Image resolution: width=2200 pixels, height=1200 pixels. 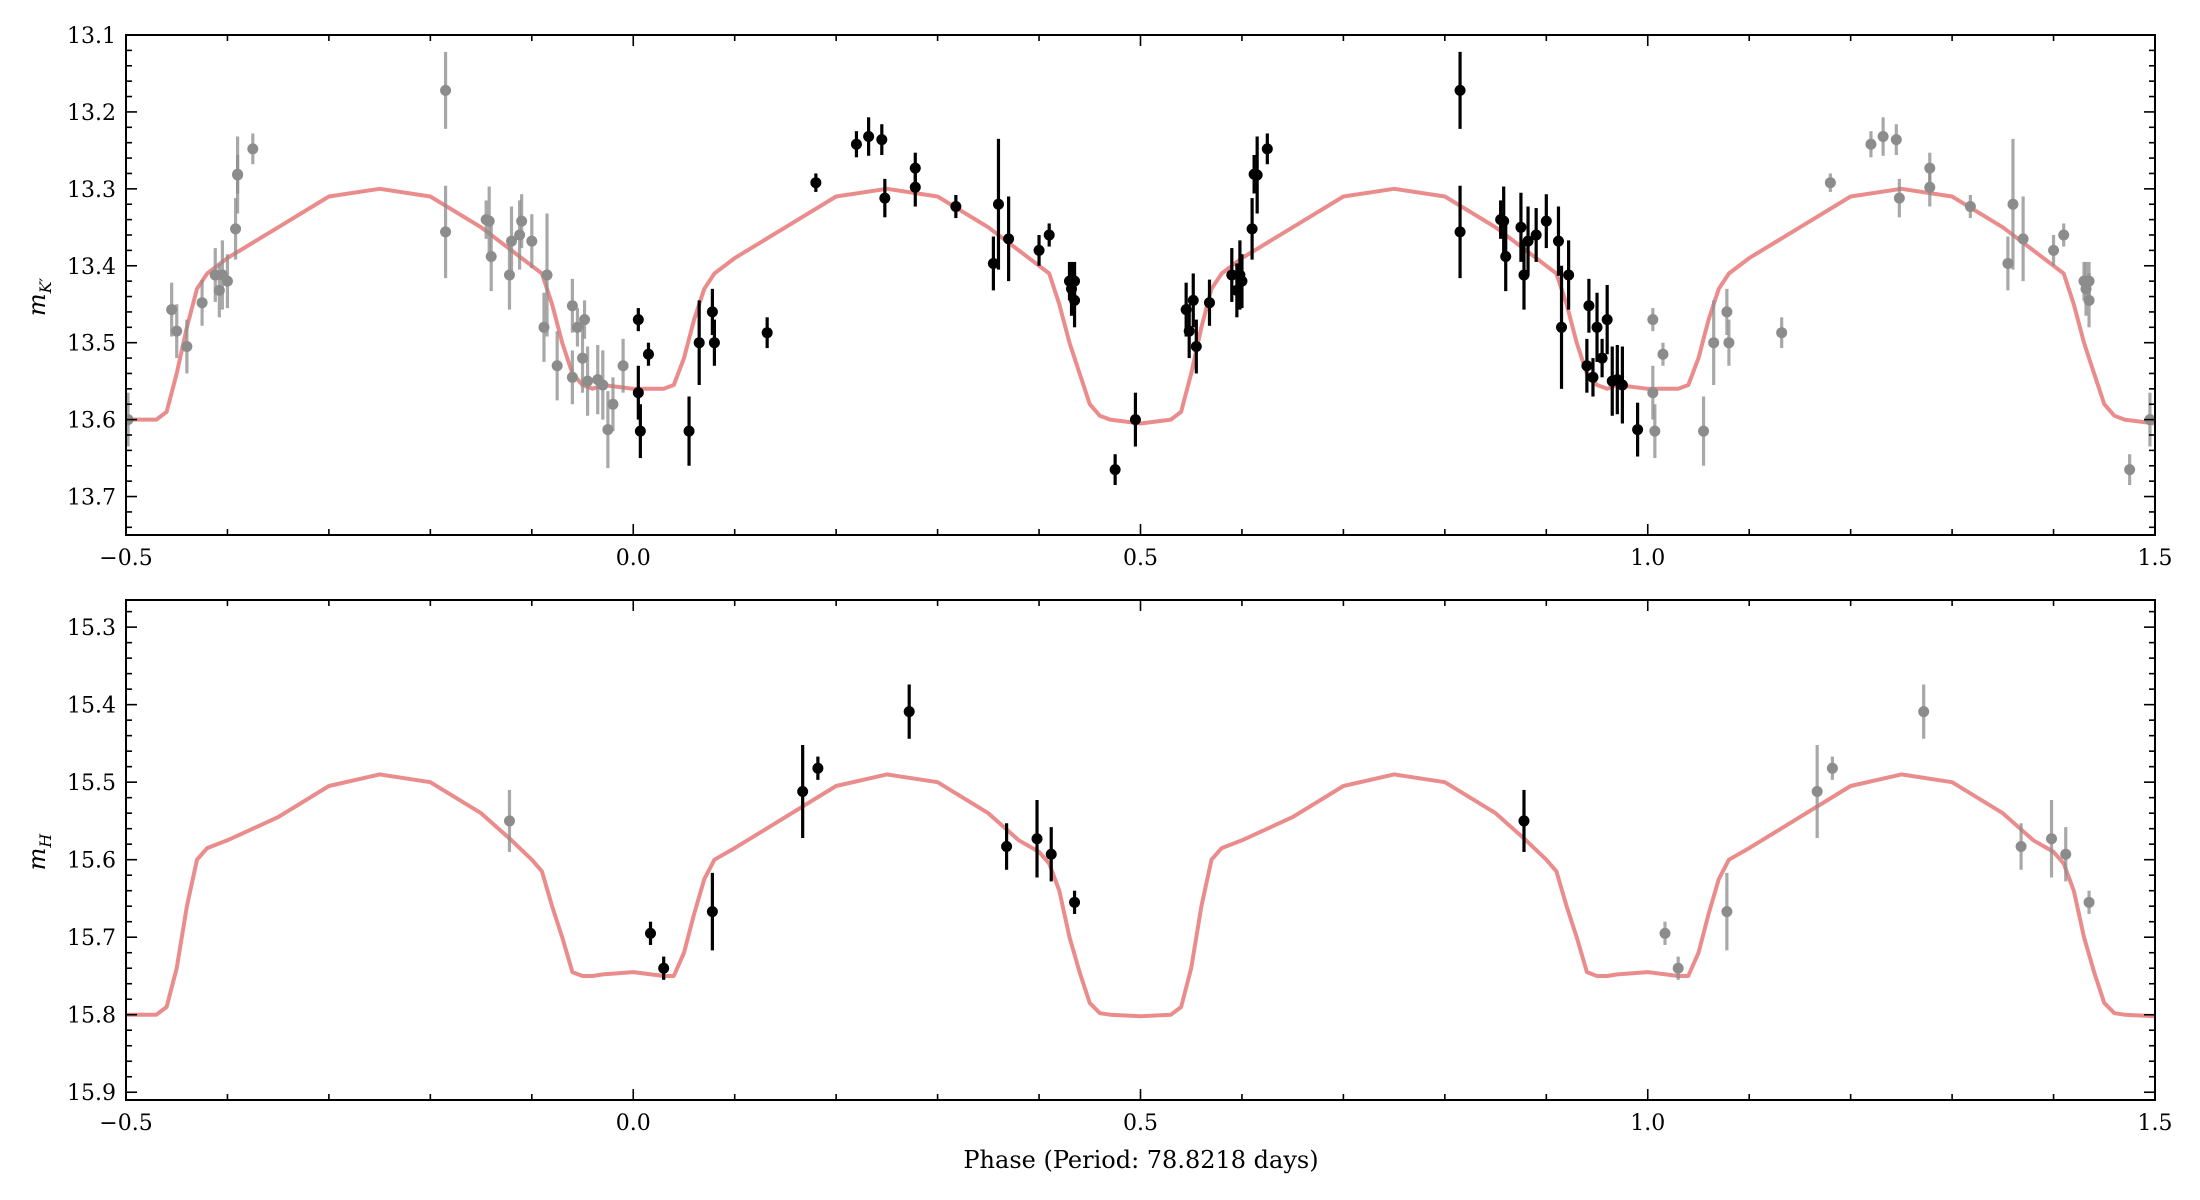 I want to click on y-tick-label: 15.6, so click(x=91, y=861).